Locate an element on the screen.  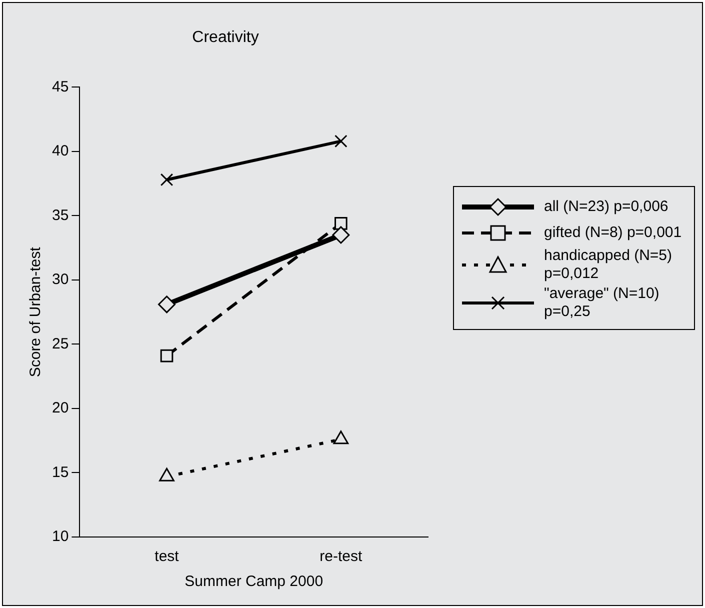
y-tick-label: 45 is located at coordinates (60, 87).